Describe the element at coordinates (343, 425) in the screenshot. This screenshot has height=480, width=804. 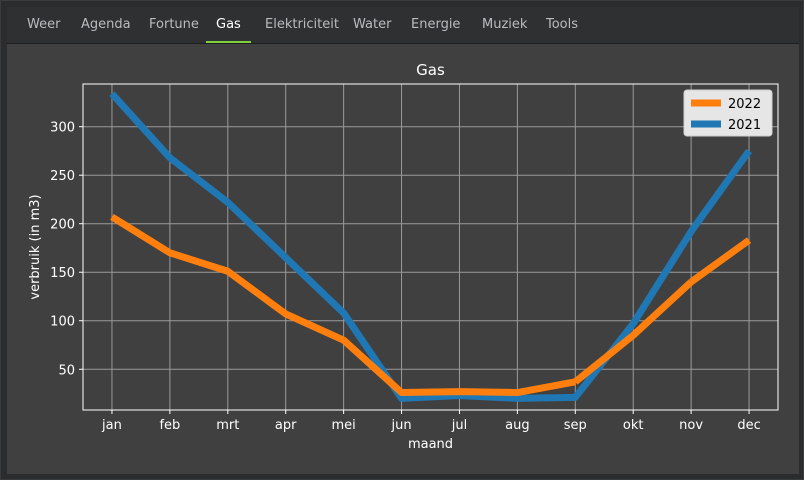
I see `x-tick-label: mei` at that location.